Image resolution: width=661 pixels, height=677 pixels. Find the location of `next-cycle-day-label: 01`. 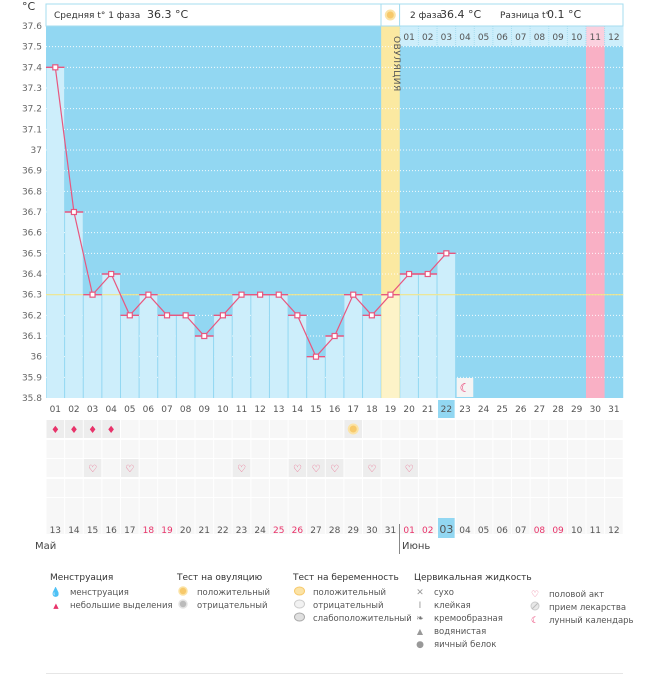

next-cycle-day-label: 01 is located at coordinates (408, 38).